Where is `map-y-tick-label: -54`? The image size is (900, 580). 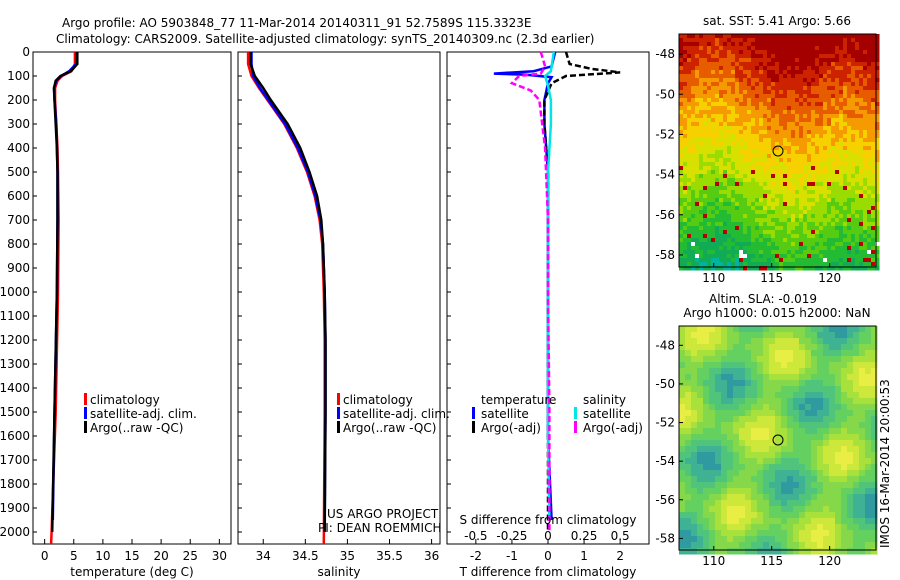 map-y-tick-label: -54 is located at coordinates (665, 461).